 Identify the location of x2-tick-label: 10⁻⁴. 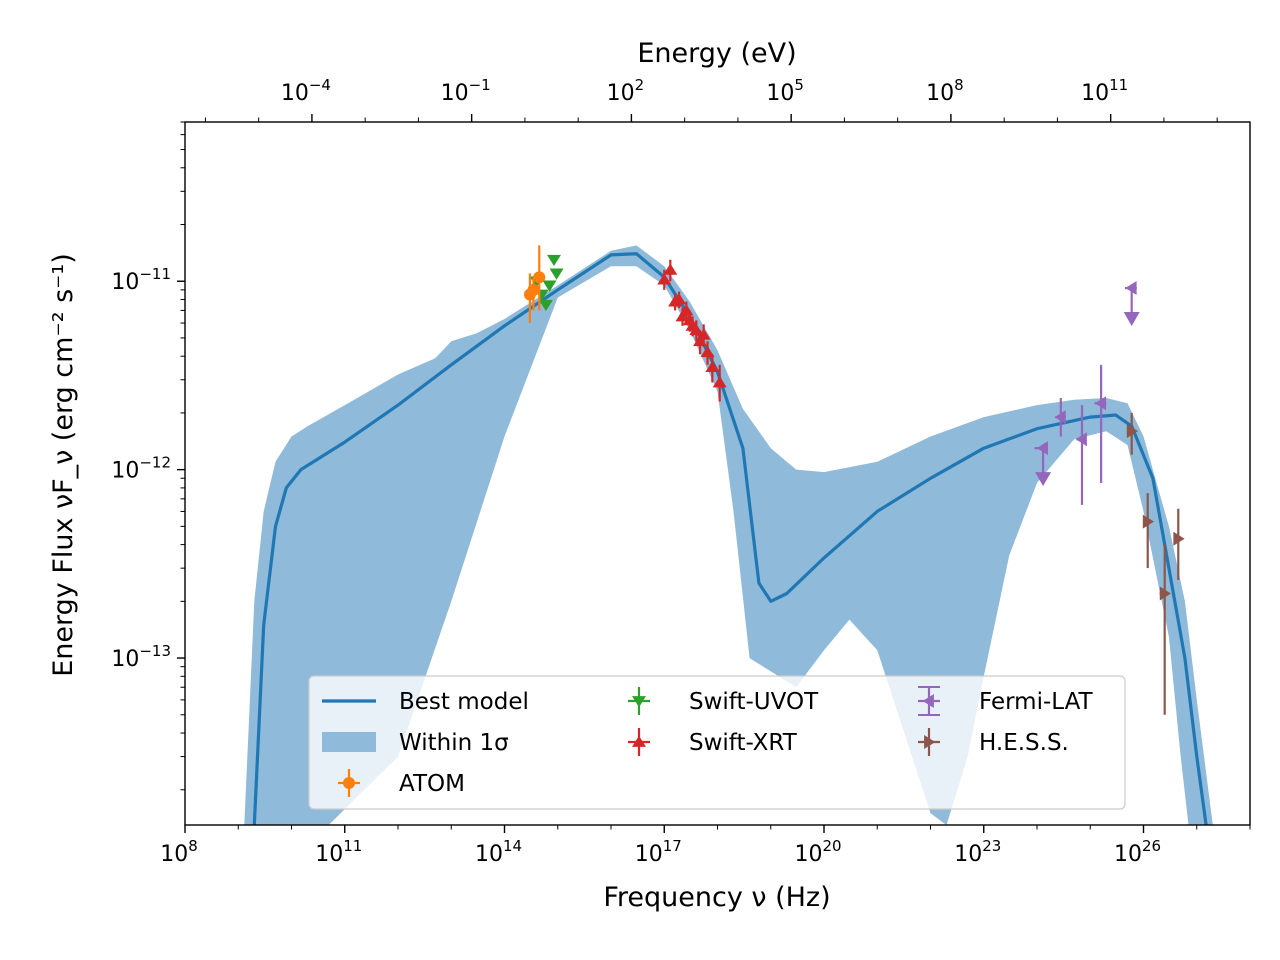
(306, 91).